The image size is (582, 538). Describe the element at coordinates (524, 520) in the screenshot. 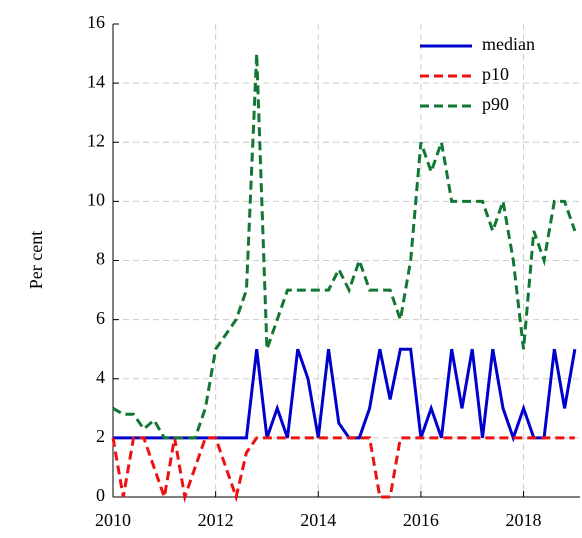

I see `x-tick-label: 2018` at that location.